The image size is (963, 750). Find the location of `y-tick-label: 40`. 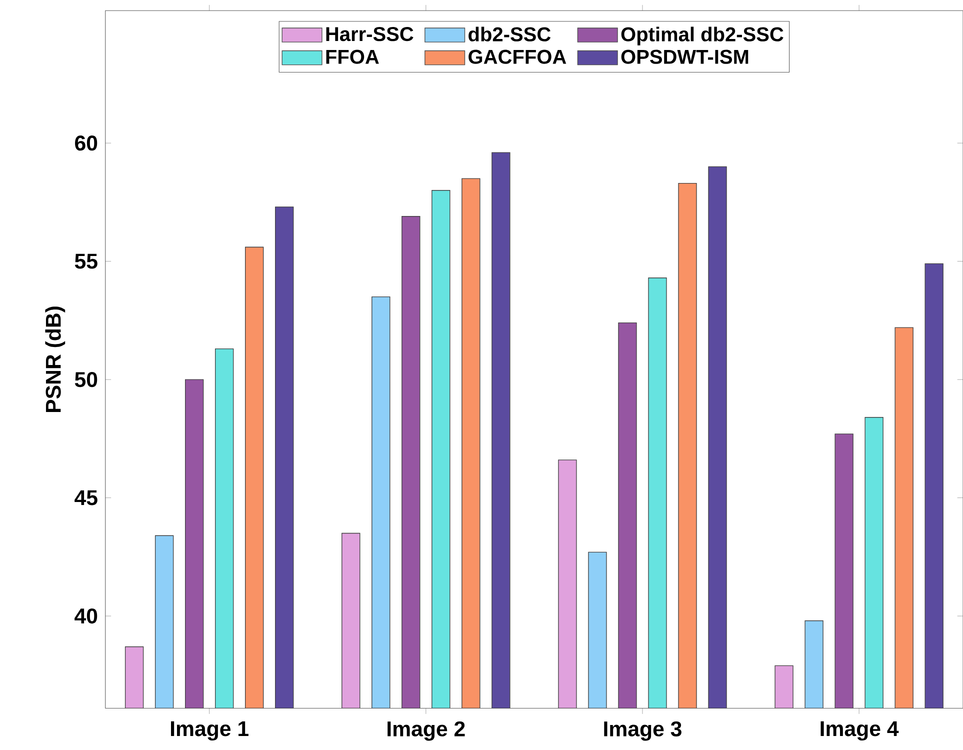

y-tick-label: 40 is located at coordinates (86, 616).